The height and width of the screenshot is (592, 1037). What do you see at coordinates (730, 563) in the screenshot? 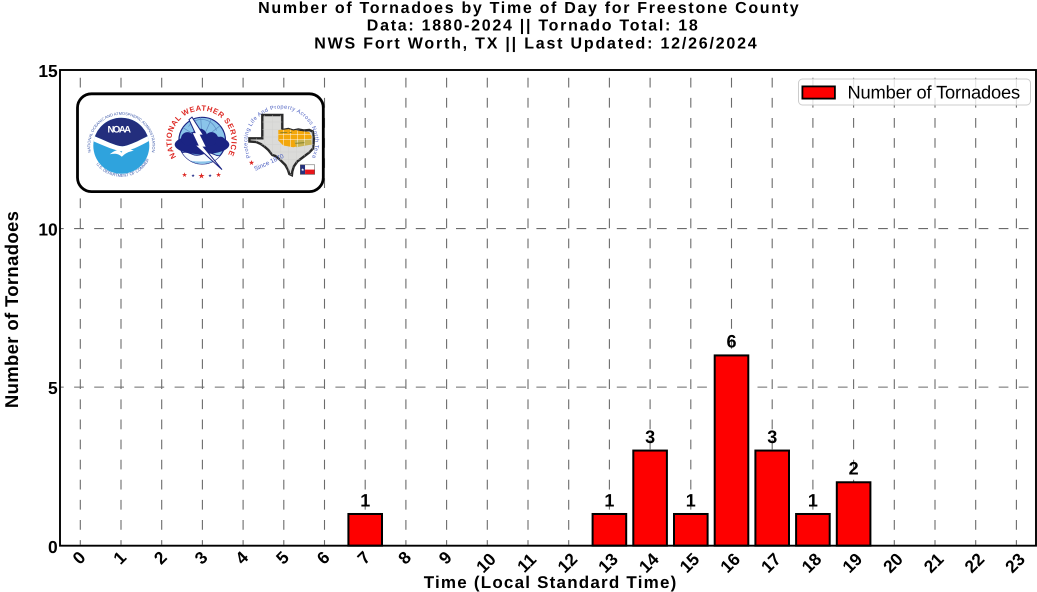
I see `svg-text: 16` at bounding box center [730, 563].